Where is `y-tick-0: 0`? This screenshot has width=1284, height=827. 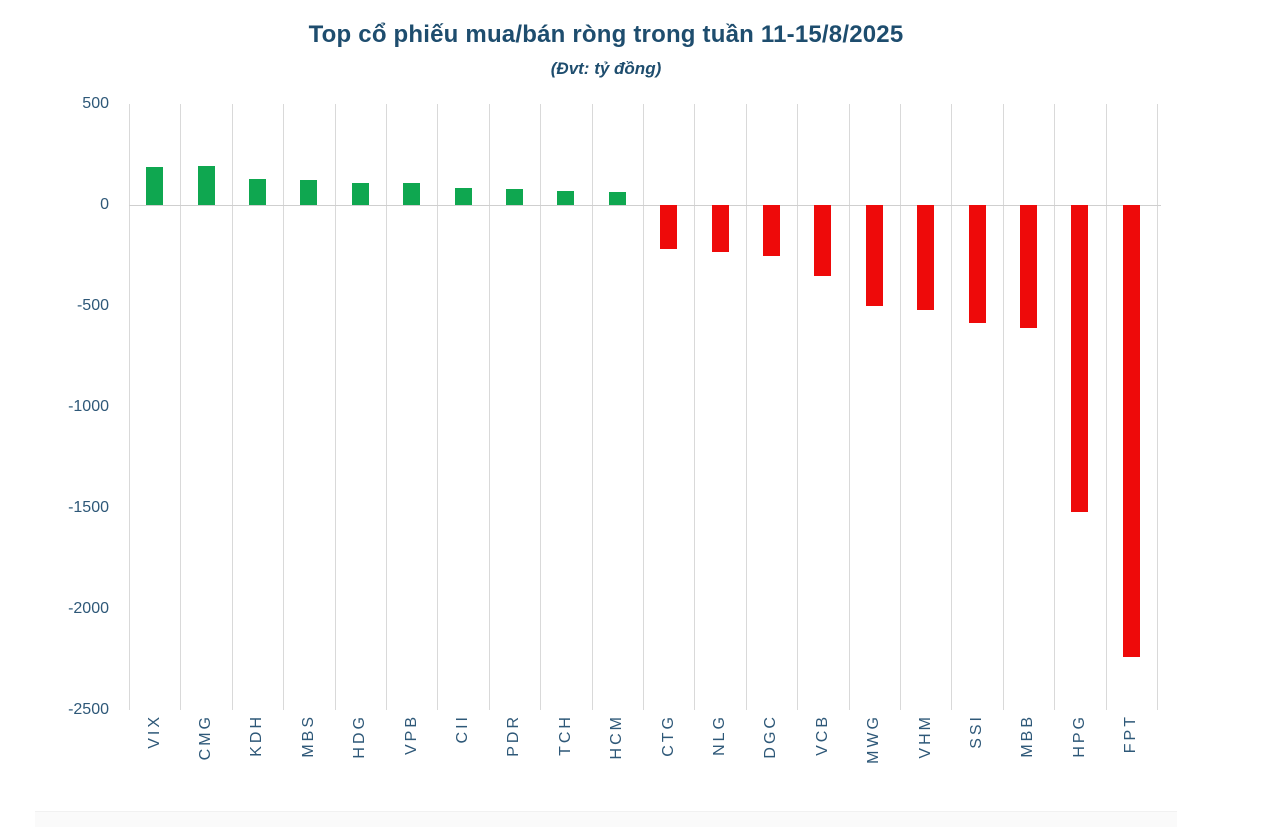
y-tick-0: 0 is located at coordinates (104, 204).